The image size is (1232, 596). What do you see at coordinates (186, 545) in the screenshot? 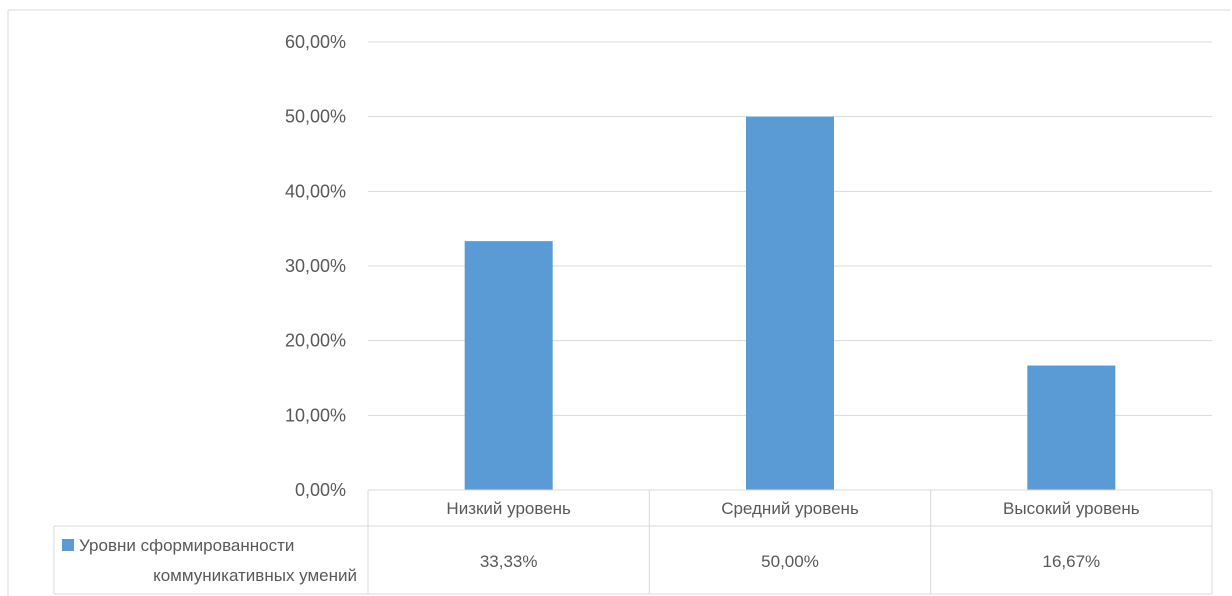
I see `legend-label: Уровни сформированности` at bounding box center [186, 545].